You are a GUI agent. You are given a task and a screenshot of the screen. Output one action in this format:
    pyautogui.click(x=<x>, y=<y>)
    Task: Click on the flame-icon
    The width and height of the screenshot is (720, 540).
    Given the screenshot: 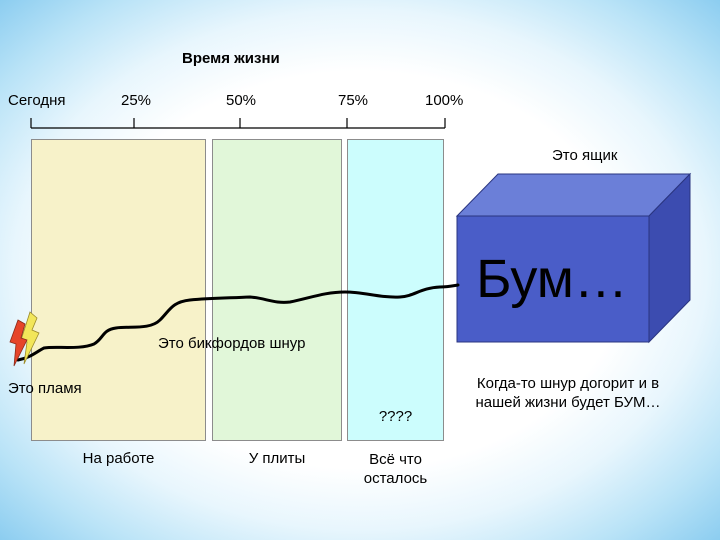 What is the action you would take?
    pyautogui.click(x=24, y=339)
    